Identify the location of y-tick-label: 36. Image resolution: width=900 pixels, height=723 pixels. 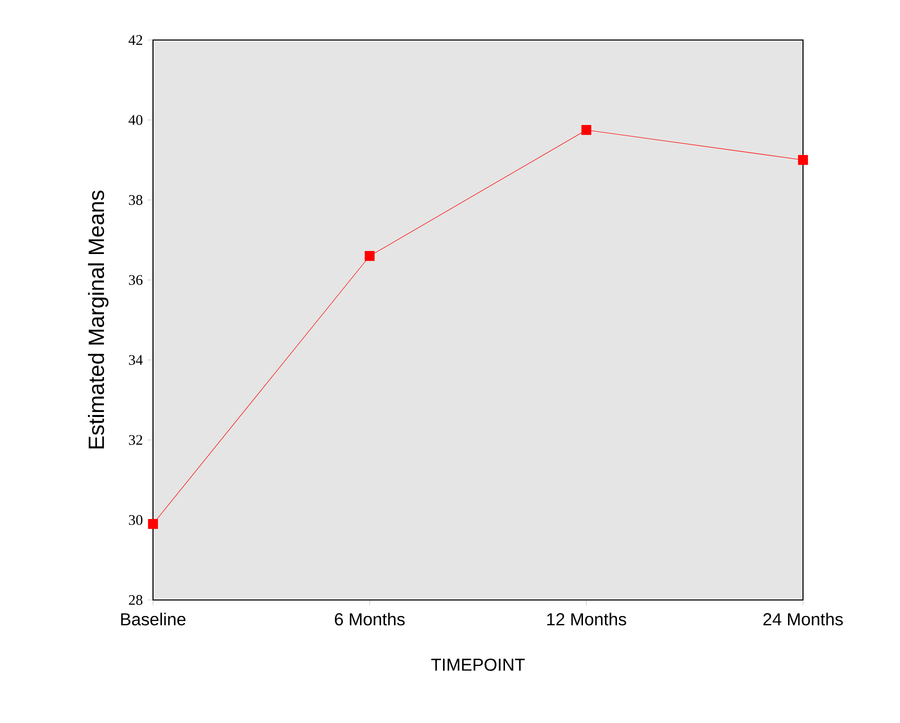
(136, 280).